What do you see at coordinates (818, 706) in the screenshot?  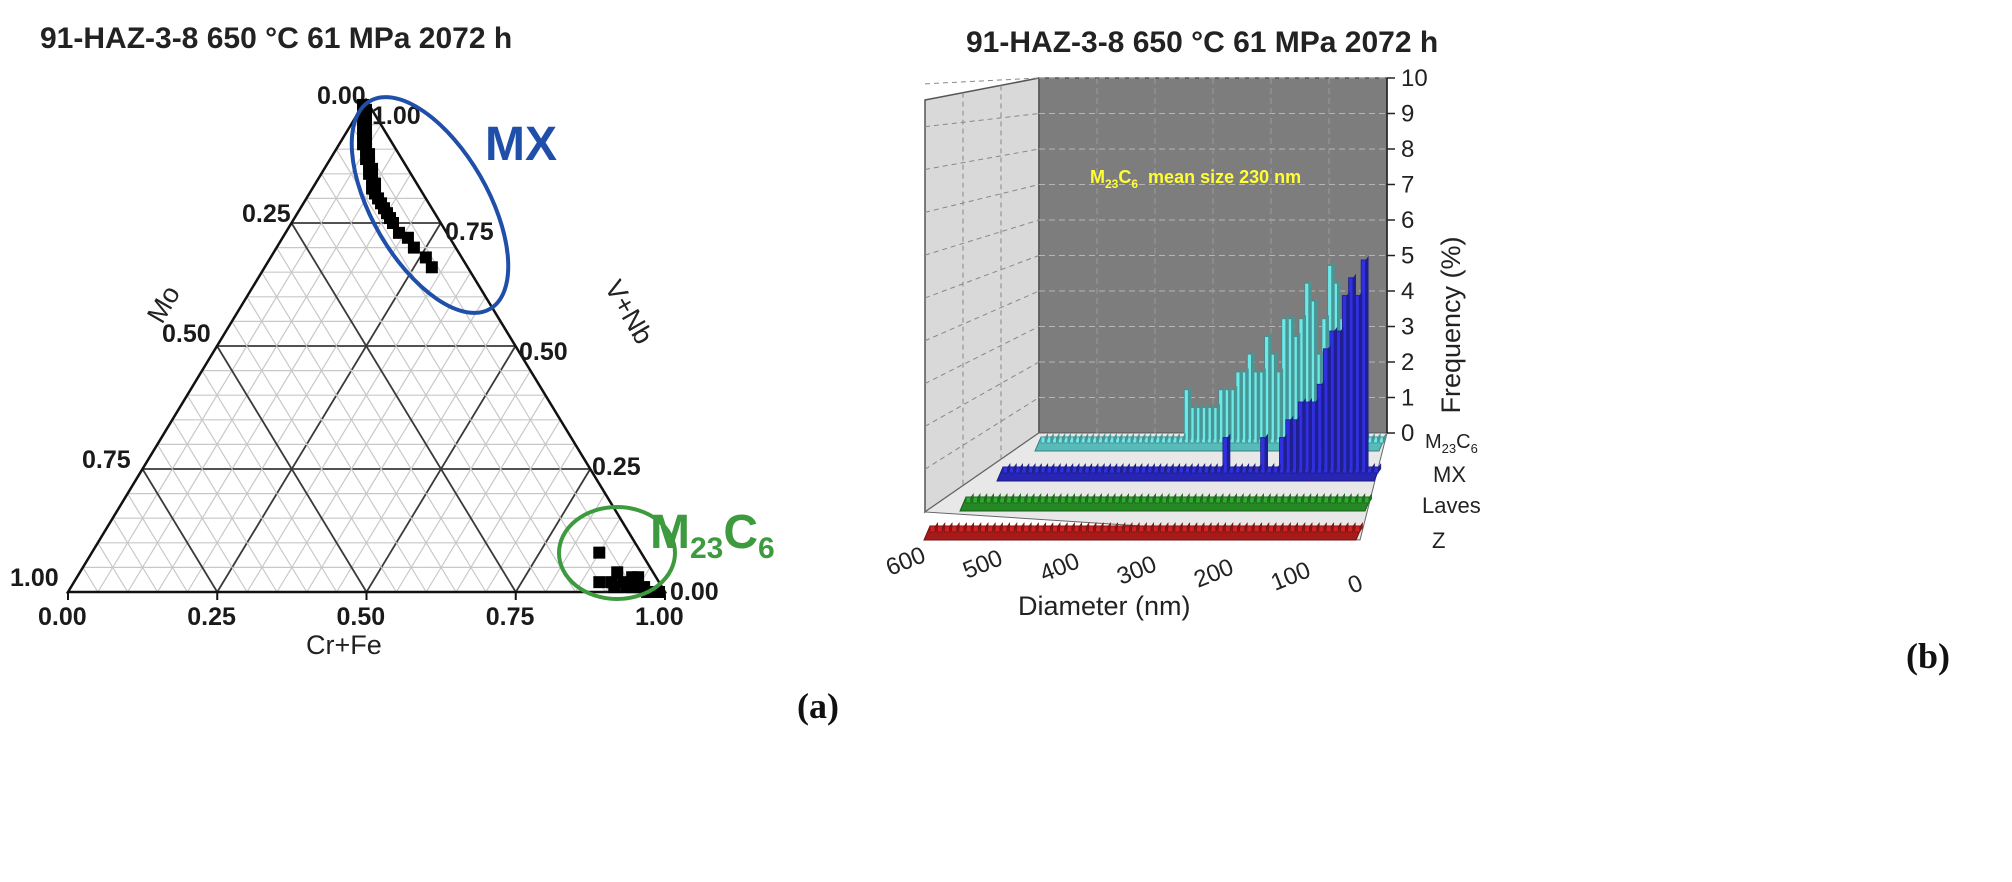 I see `panel-label-a: (a)` at bounding box center [818, 706].